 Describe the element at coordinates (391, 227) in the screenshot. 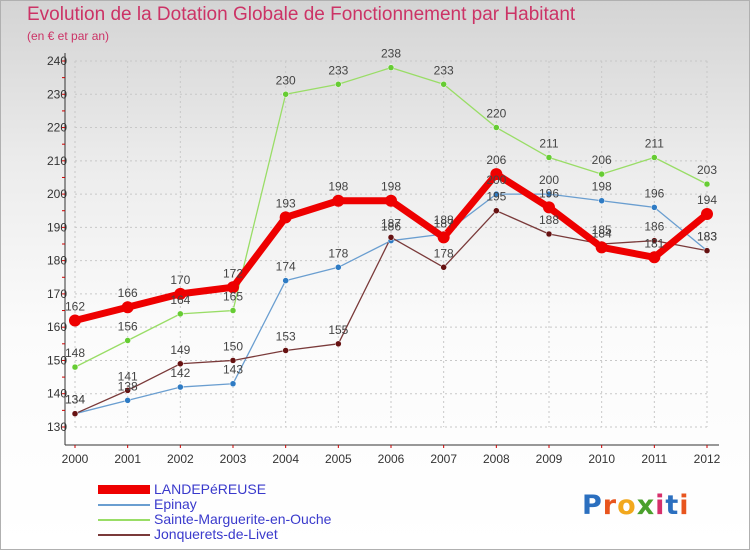

I see `data-label: 186` at that location.